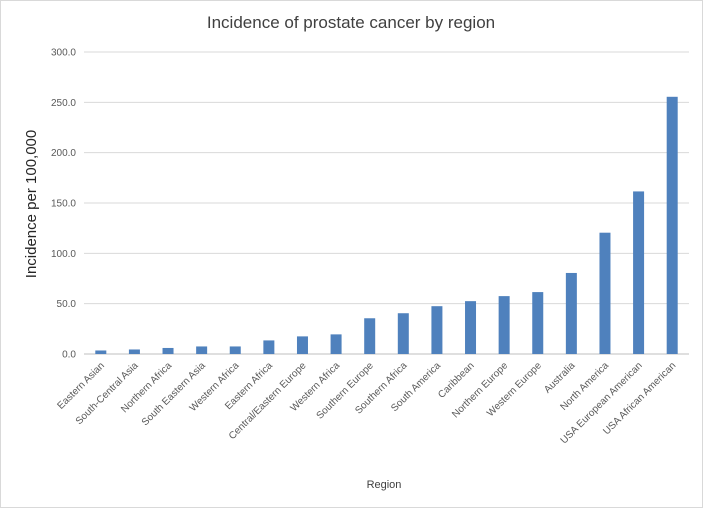 This screenshot has width=703, height=508. What do you see at coordinates (107, 393) in the screenshot?
I see `x-category-label: South-Central Asia` at bounding box center [107, 393].